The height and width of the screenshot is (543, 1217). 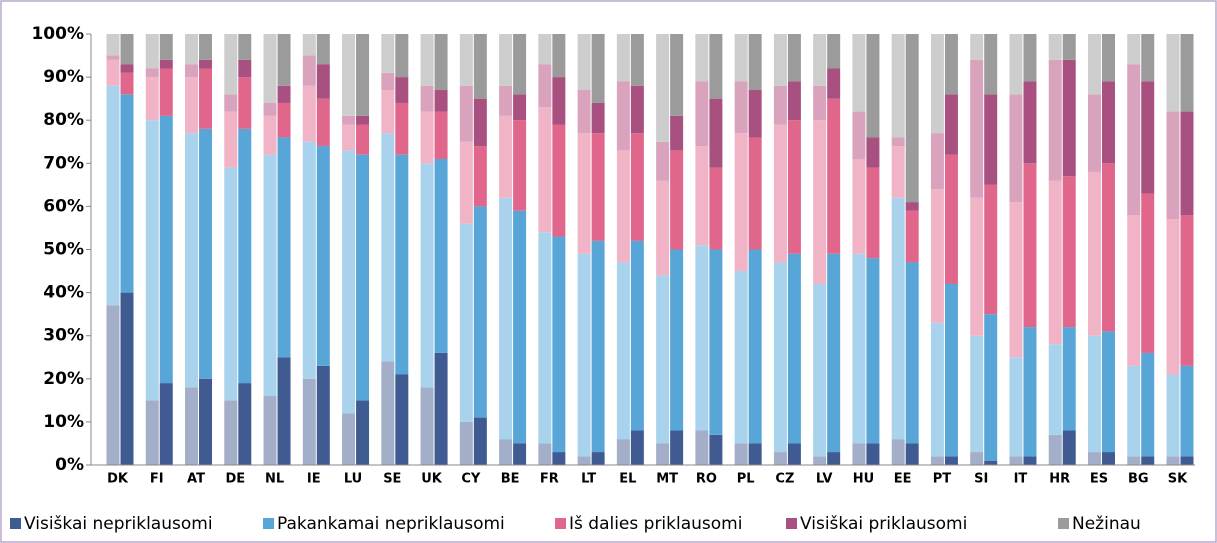 What do you see at coordinates (63, 422) in the screenshot?
I see `y-tick-label: 10%` at bounding box center [63, 422].